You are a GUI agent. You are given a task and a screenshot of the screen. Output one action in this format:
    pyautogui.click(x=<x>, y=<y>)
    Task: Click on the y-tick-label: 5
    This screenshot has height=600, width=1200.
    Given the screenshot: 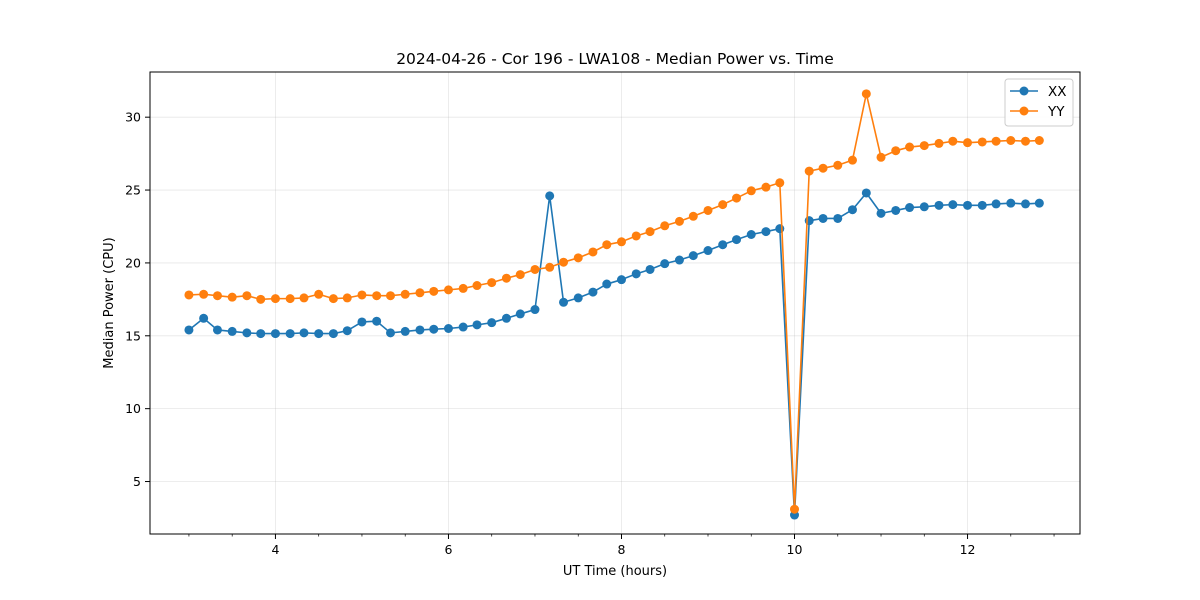 What is the action you would take?
    pyautogui.click(x=137, y=481)
    